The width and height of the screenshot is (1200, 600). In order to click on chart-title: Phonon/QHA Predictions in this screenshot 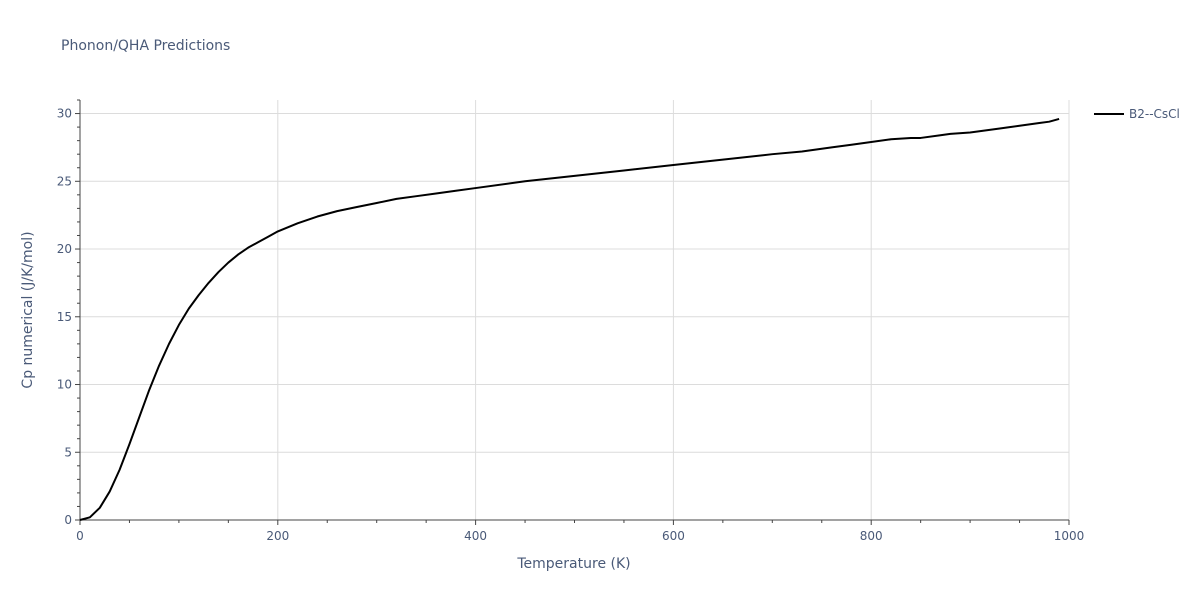, I will do `click(145, 46)`.